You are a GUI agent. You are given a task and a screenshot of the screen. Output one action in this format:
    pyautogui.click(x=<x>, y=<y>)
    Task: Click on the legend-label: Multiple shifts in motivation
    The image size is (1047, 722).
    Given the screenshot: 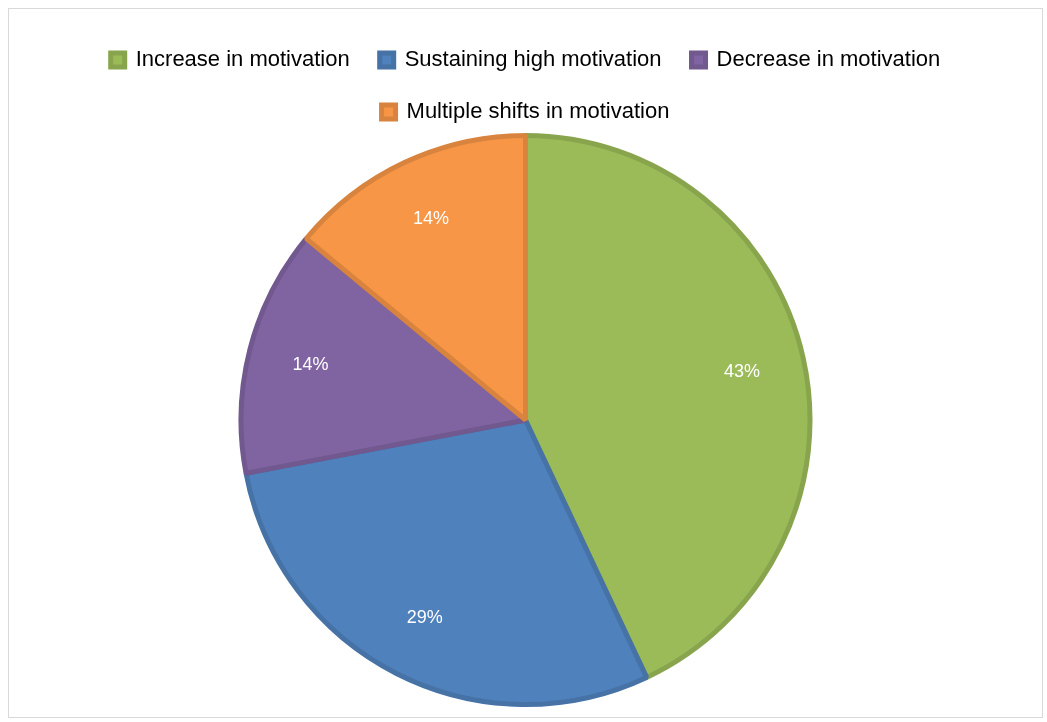 What is the action you would take?
    pyautogui.click(x=538, y=111)
    